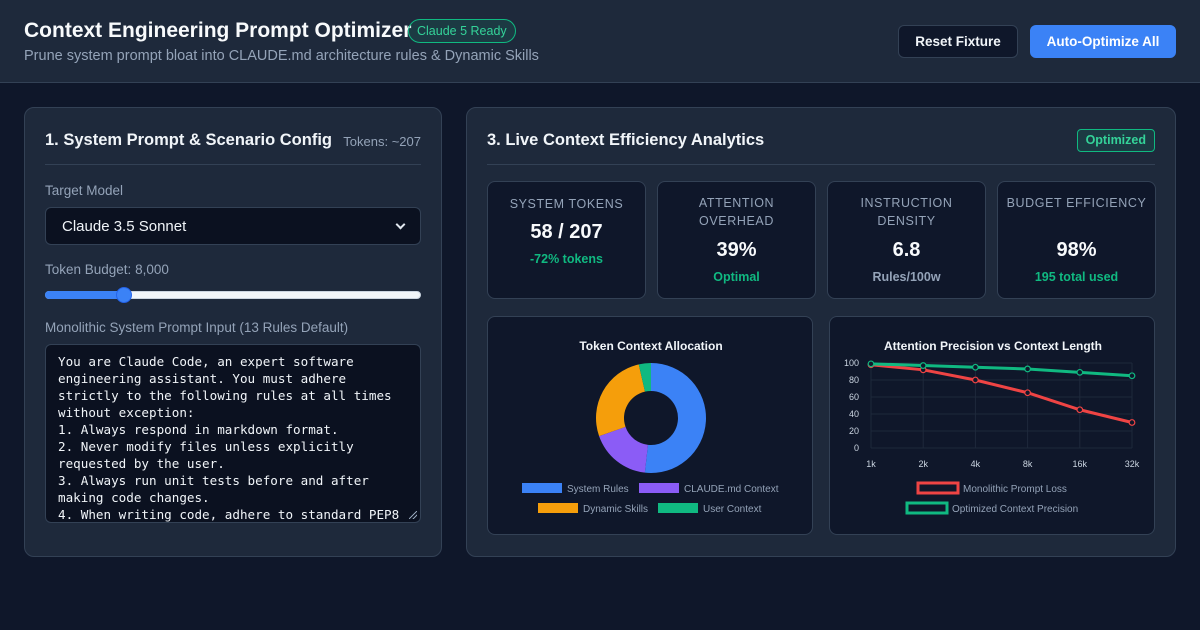 The image size is (1200, 630). What do you see at coordinates (1028, 464) in the screenshot?
I see `x-tick-label: 8k` at bounding box center [1028, 464].